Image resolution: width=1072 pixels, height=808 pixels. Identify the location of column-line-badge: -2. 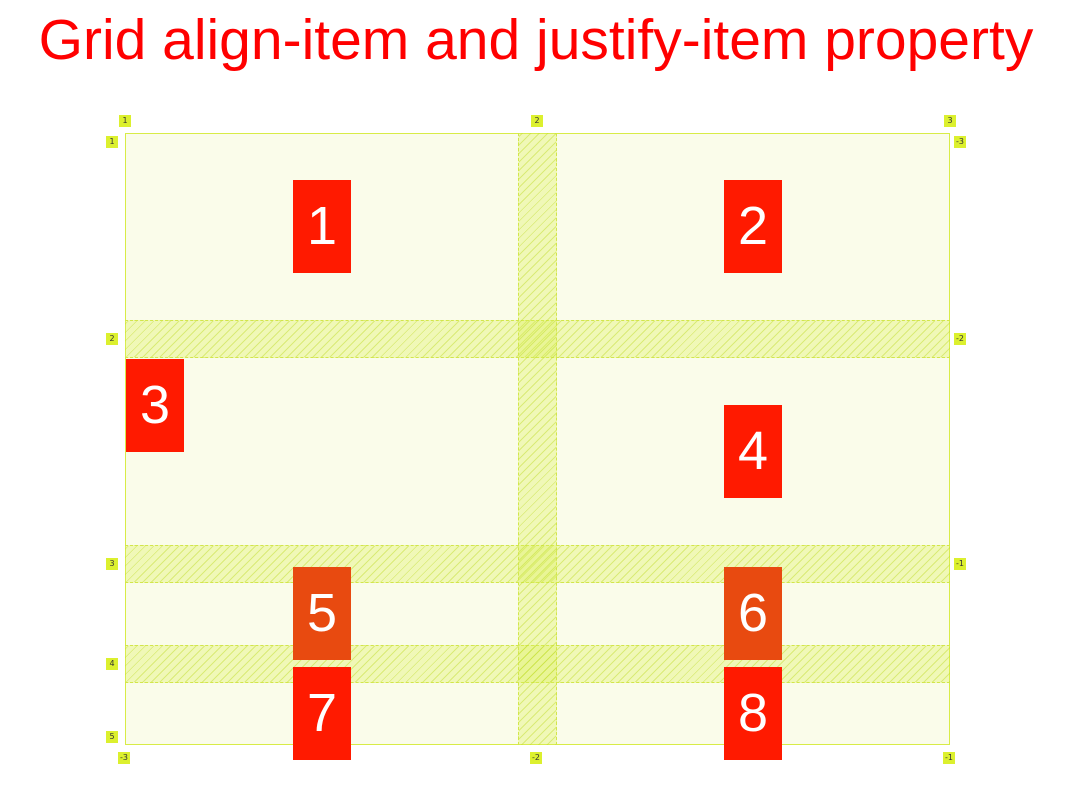
(536, 758).